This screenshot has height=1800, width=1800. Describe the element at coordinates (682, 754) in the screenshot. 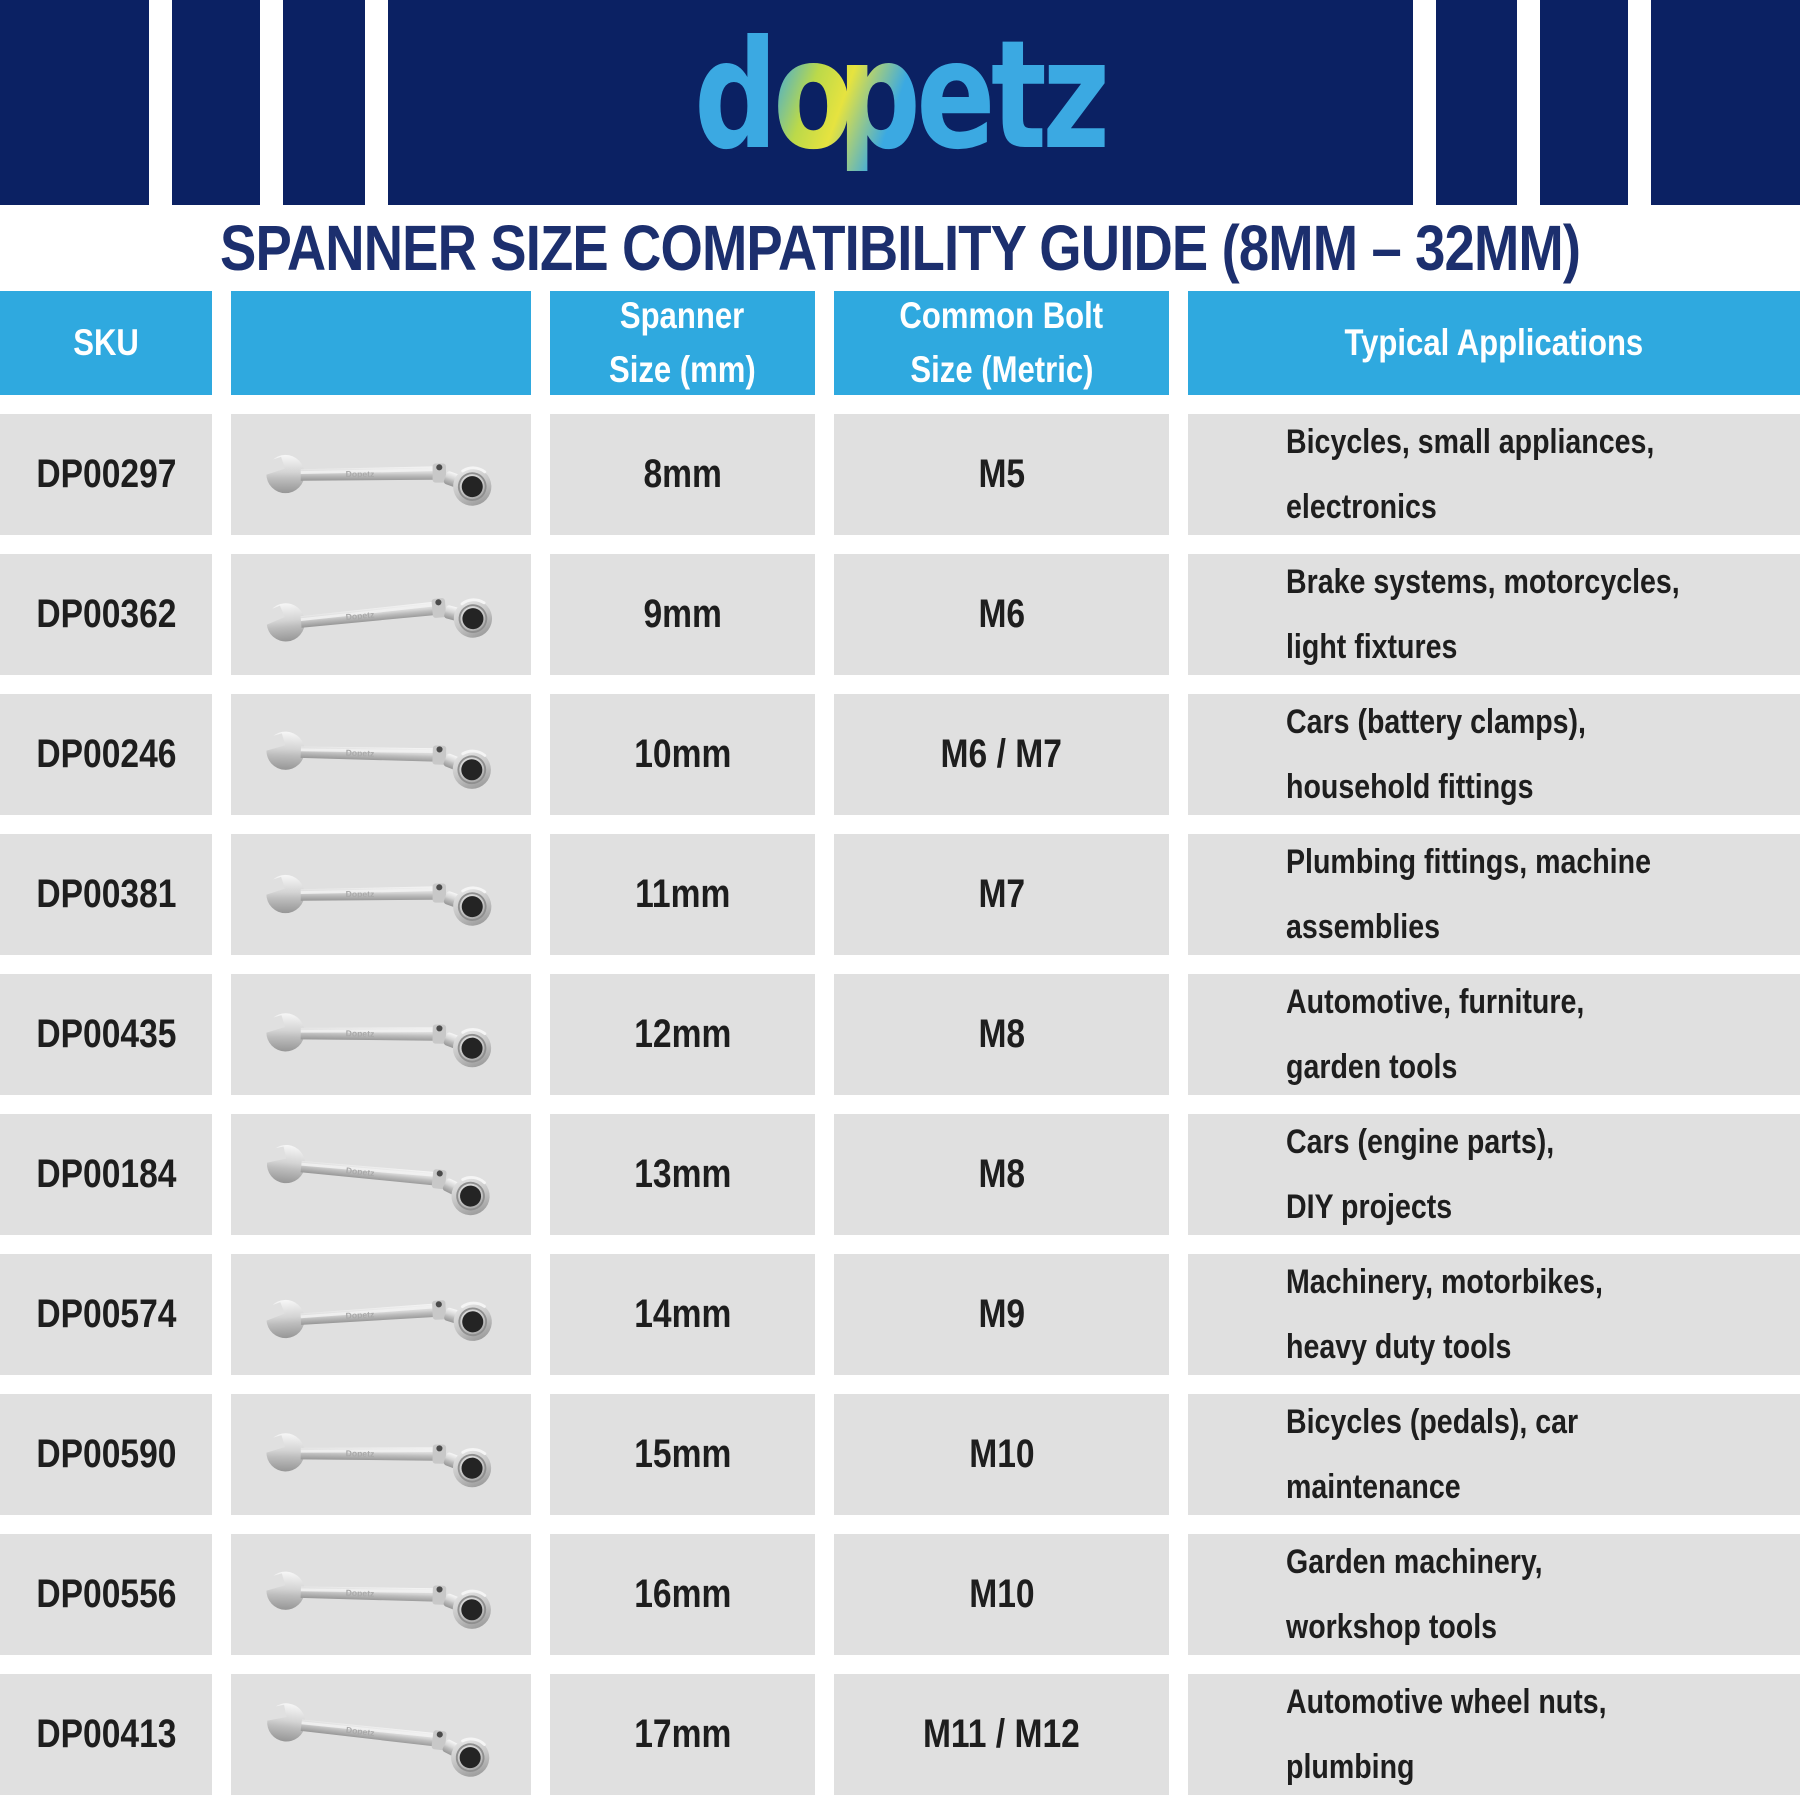

I see `spanner-size-cell: 10mm` at that location.